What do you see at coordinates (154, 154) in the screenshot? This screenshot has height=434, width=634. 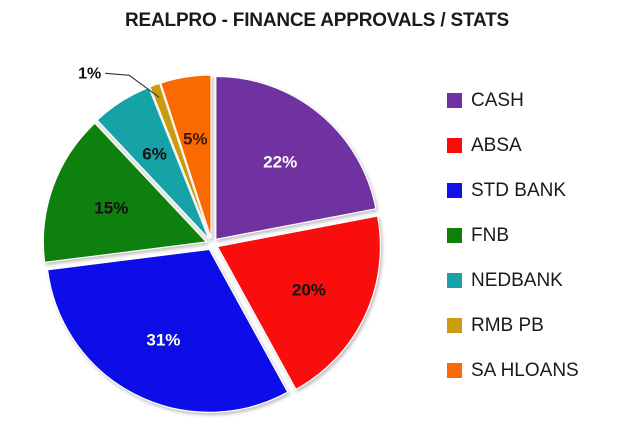 I see `pie-slice-value-label: 6%` at bounding box center [154, 154].